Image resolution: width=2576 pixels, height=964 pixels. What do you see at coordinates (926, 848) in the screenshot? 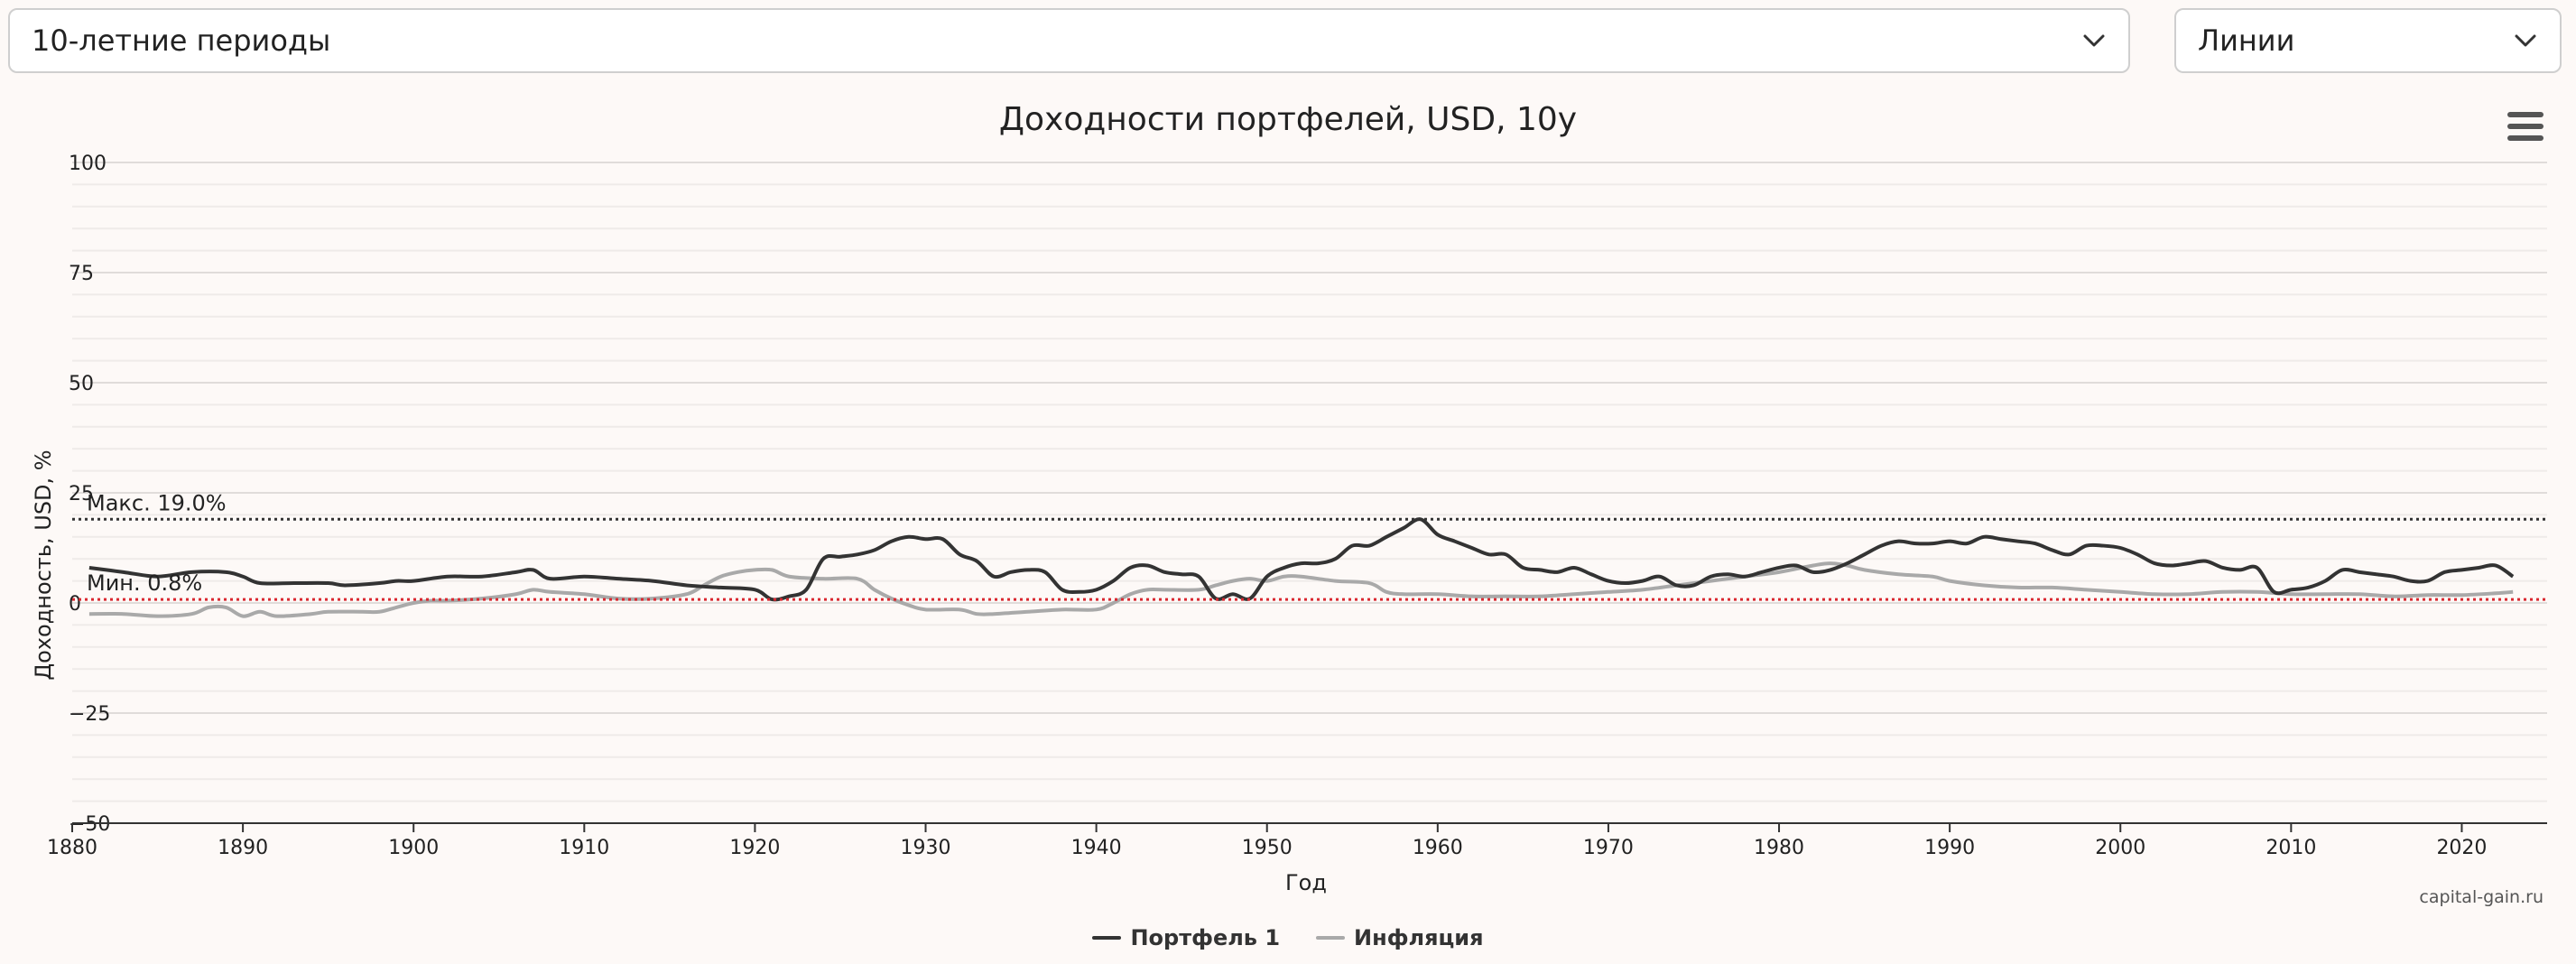
I see `x-tick-label: 1930` at bounding box center [926, 848].